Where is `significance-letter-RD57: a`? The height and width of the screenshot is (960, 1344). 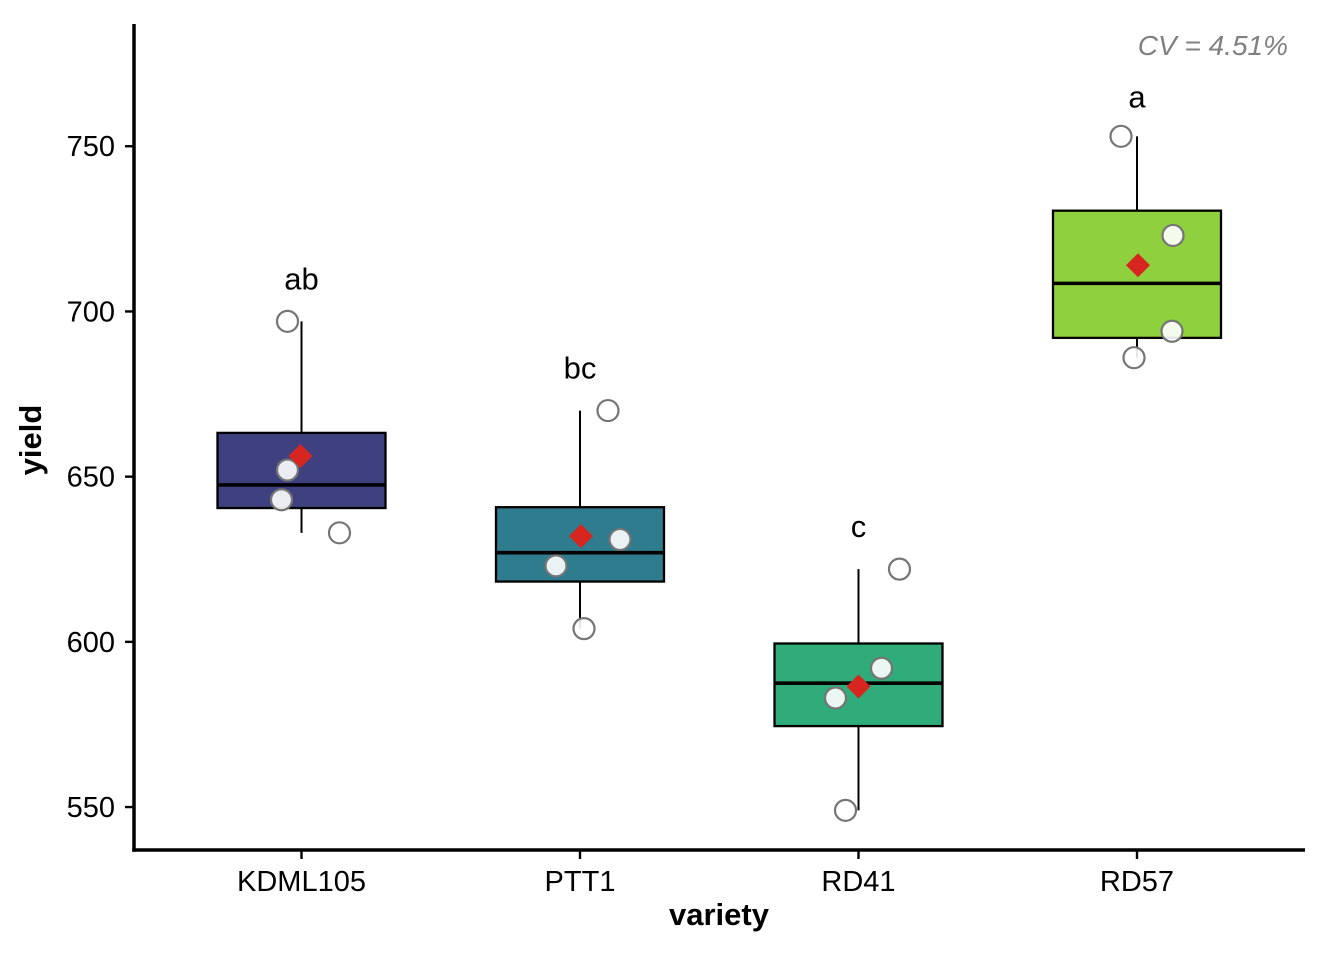
significance-letter-RD57: a is located at coordinates (1137, 97).